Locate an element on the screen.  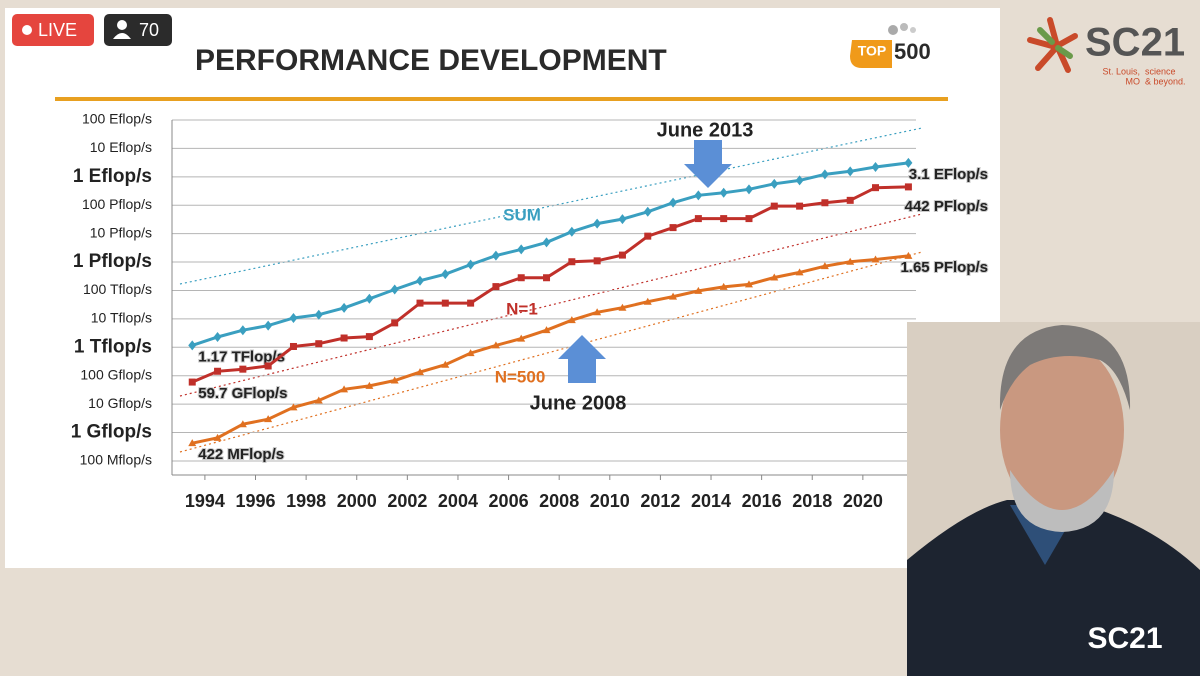
x-tick-label: 2000 is located at coordinates (357, 501).